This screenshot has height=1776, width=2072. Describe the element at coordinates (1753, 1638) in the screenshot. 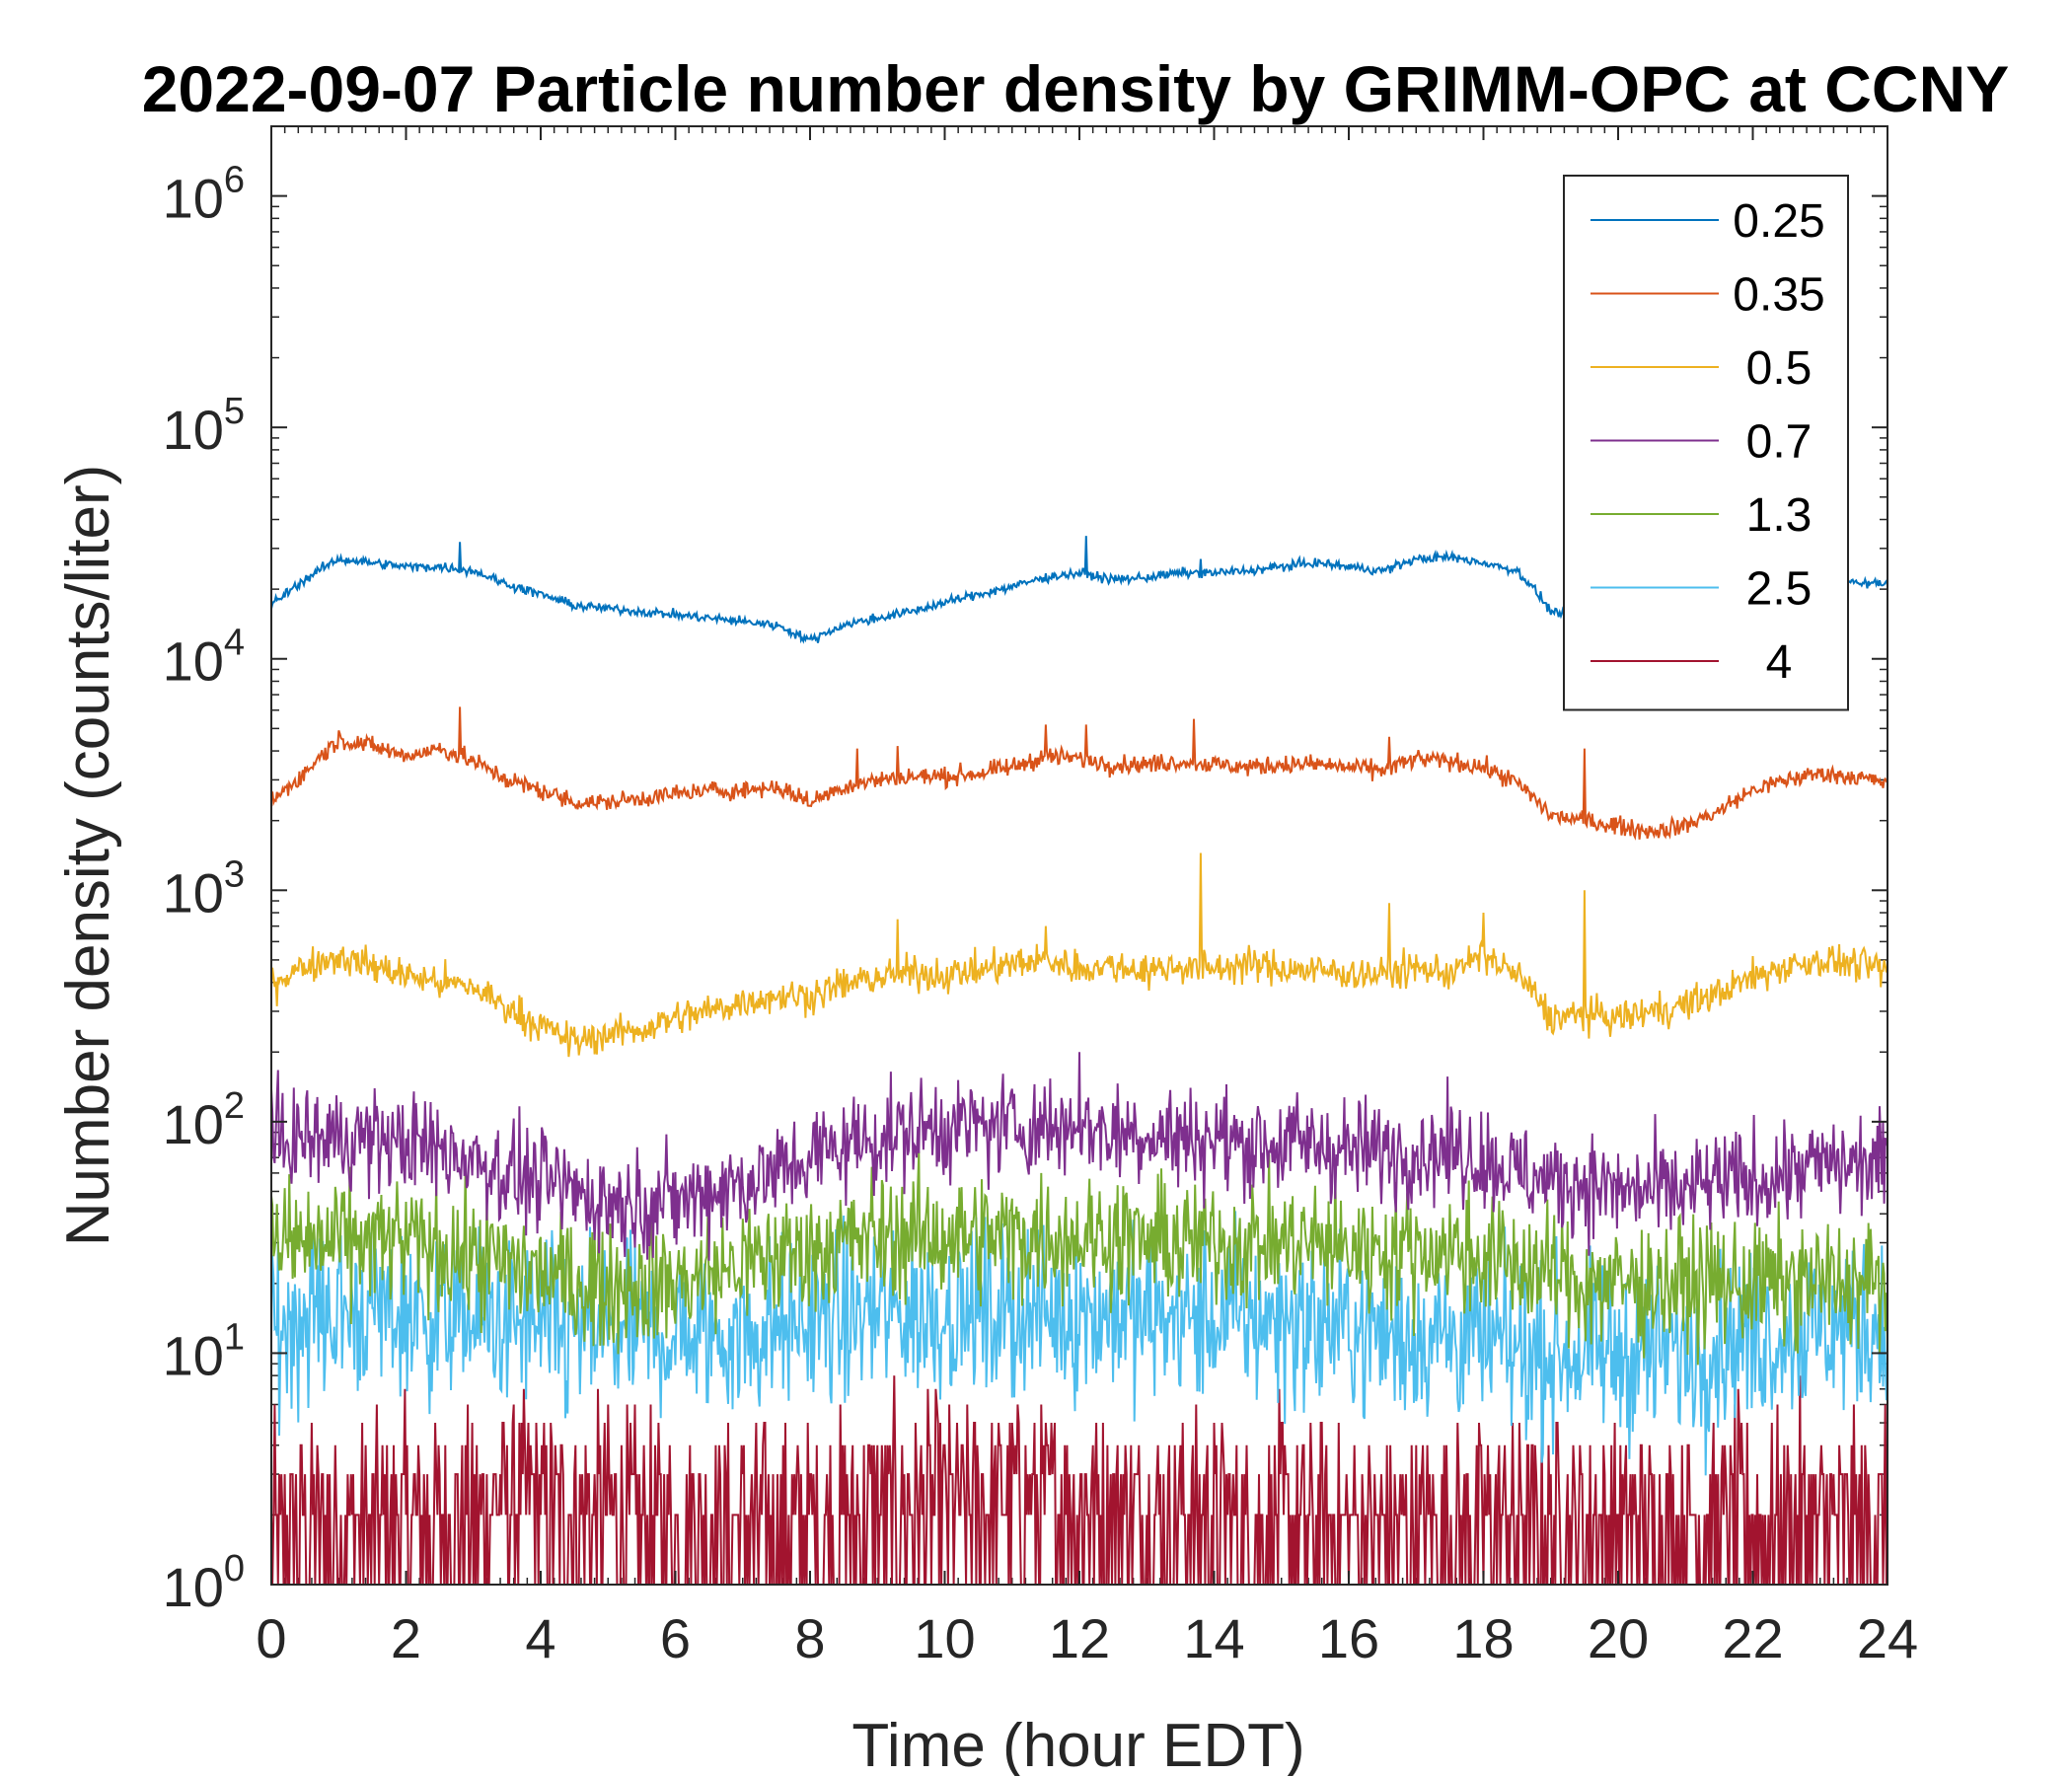

I see `x-tick-label: 22` at that location.